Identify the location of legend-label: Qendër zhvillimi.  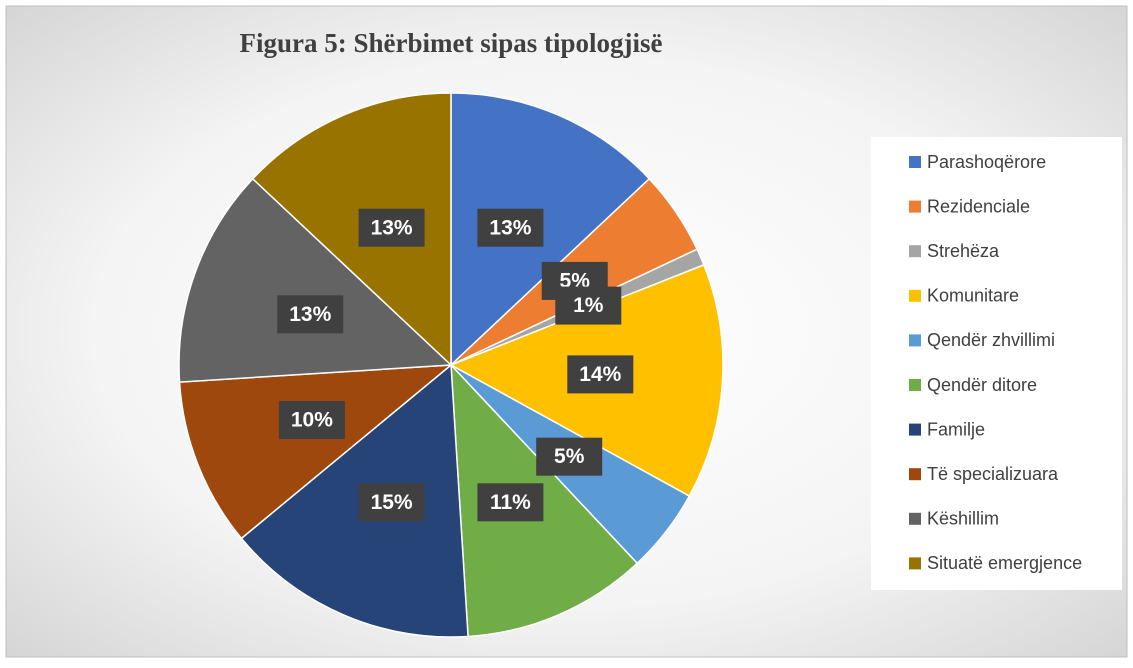
(991, 340).